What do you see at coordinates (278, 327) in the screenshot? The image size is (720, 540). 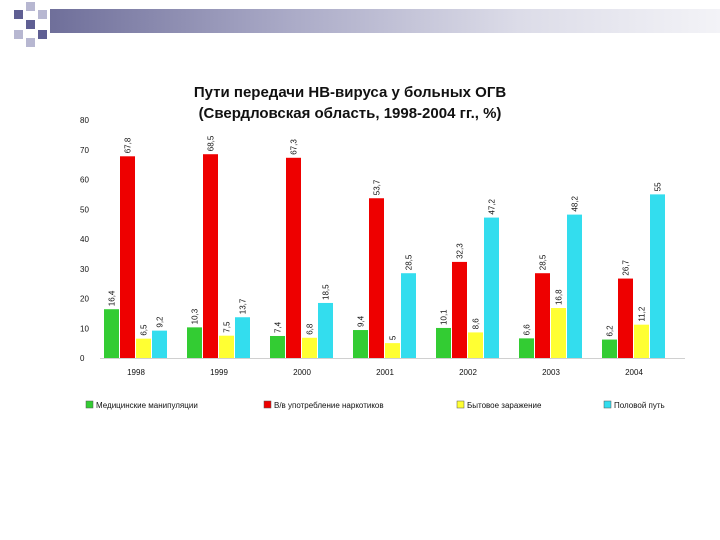 I see `bar-value-label: 7,4` at bounding box center [278, 327].